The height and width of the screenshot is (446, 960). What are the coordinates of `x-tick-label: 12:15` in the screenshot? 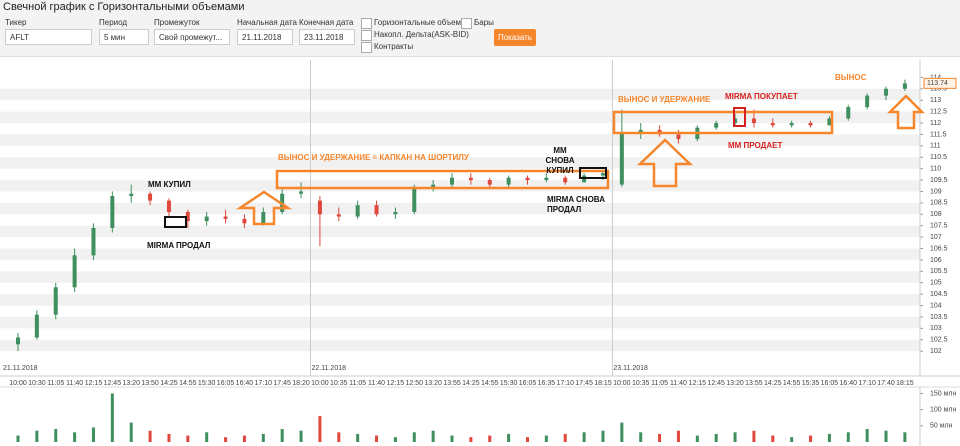 It's located at (698, 383).